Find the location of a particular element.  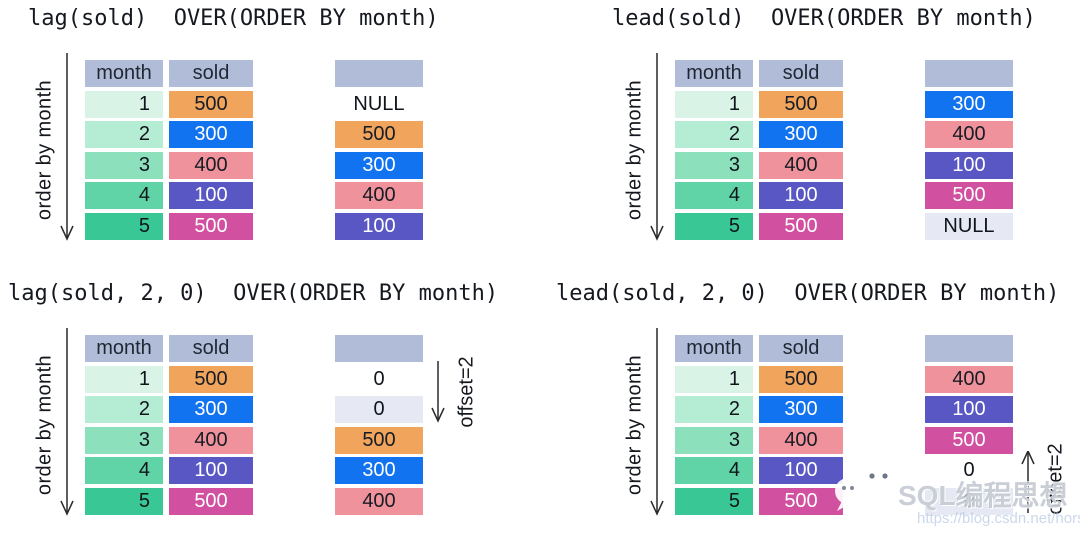

sql-expression-title: lead(sold, 2, 0) OVER(ORDER BY month) is located at coordinates (808, 293).